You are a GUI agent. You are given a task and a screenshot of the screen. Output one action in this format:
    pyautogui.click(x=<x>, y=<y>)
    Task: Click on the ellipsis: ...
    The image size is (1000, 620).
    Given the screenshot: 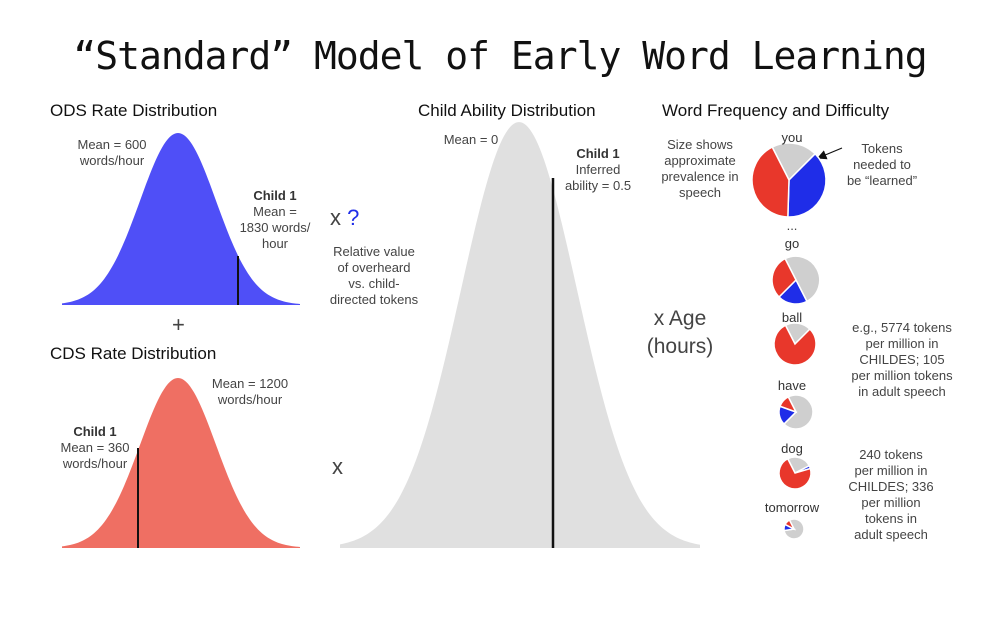 What is the action you would take?
    pyautogui.click(x=792, y=225)
    